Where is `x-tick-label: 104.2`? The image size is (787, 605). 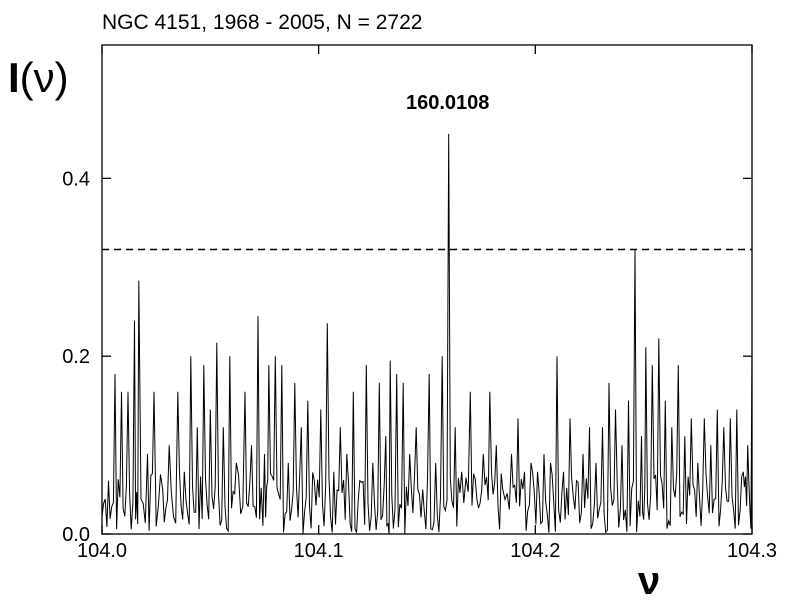 x-tick-label: 104.2 is located at coordinates (535, 551).